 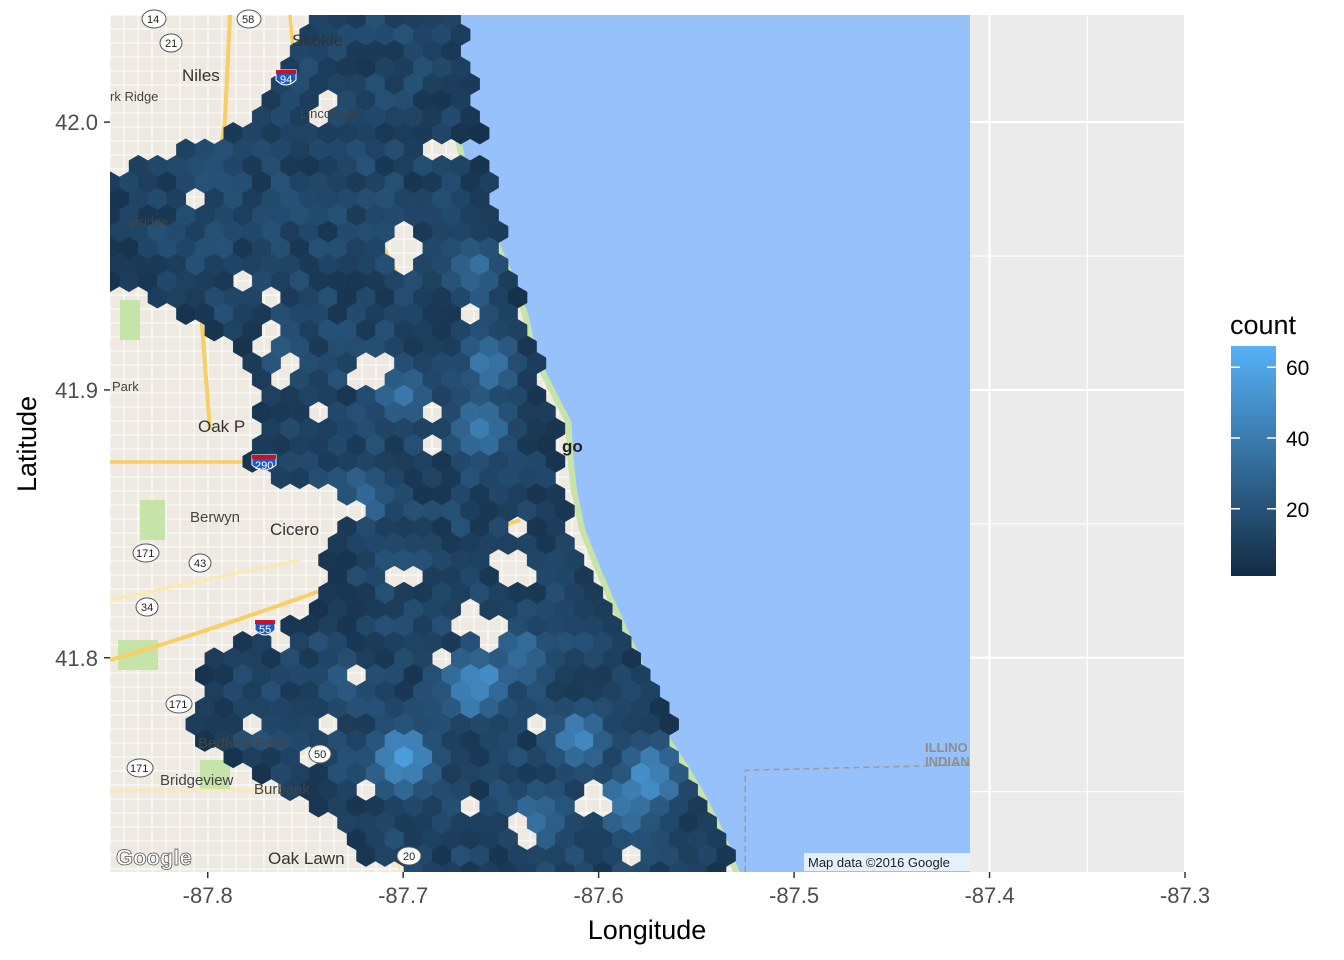 What do you see at coordinates (294, 529) in the screenshot?
I see `map-label-cicero: Cicero` at bounding box center [294, 529].